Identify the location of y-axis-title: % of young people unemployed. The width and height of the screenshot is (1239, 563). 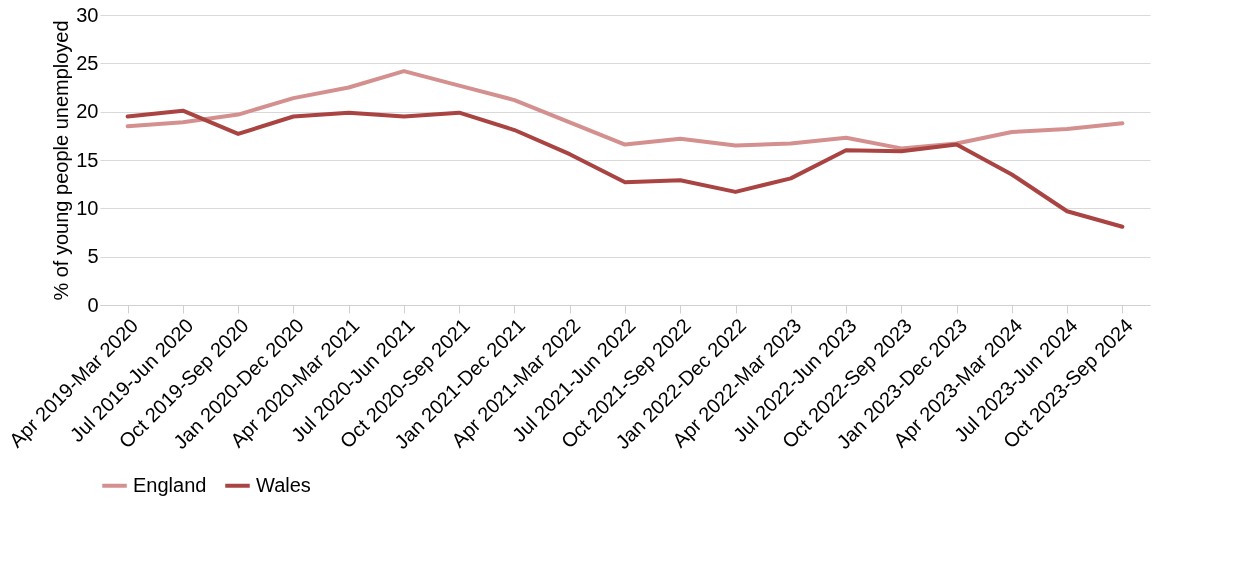
(61, 160).